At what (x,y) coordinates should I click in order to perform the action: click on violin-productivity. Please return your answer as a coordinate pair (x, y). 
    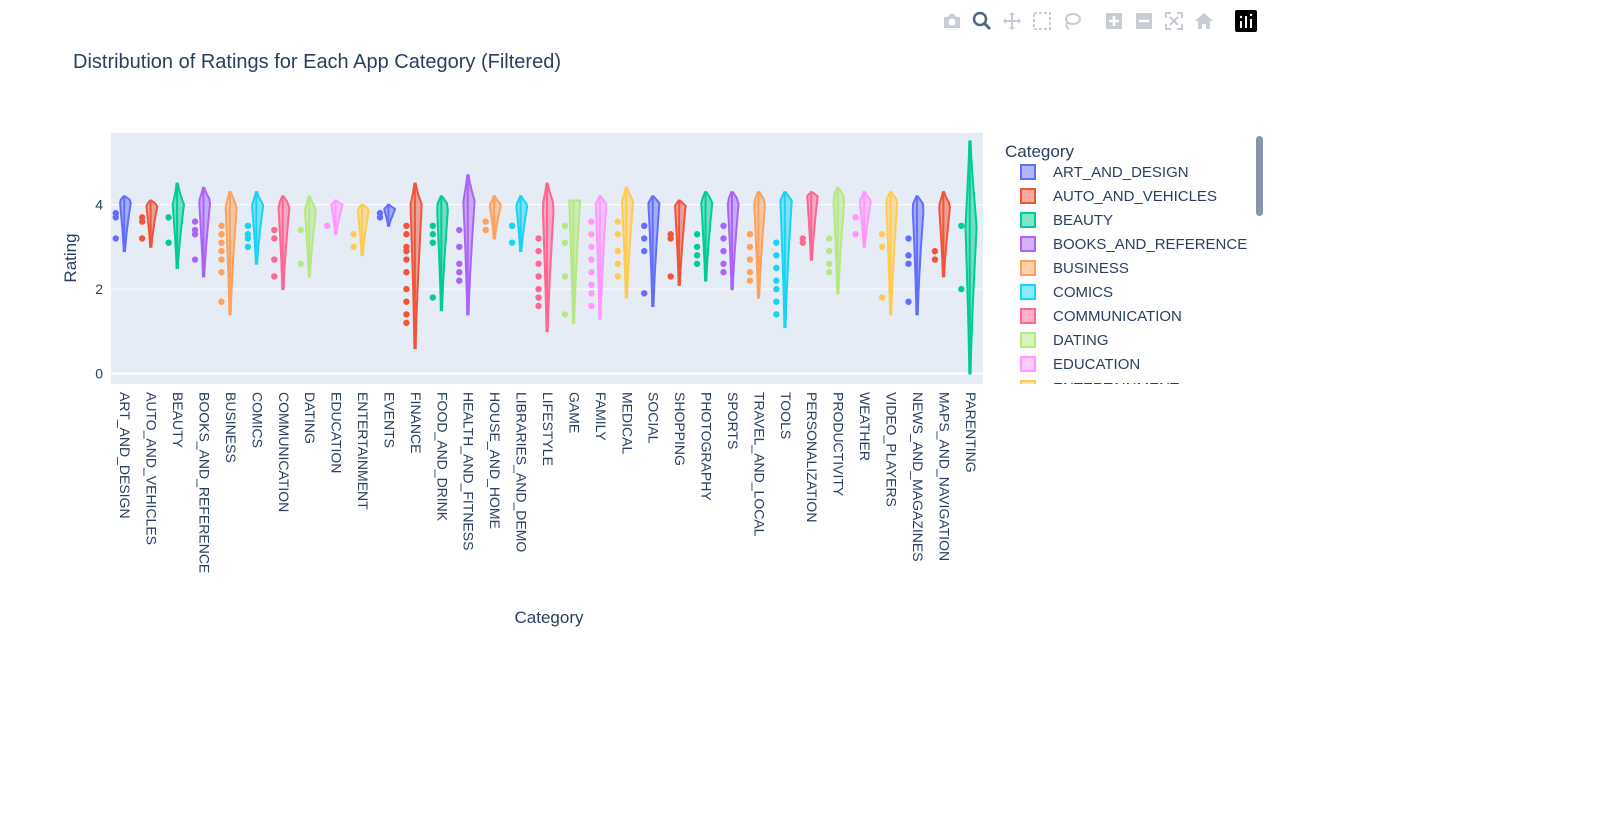
    Looking at the image, I should click on (836, 240).